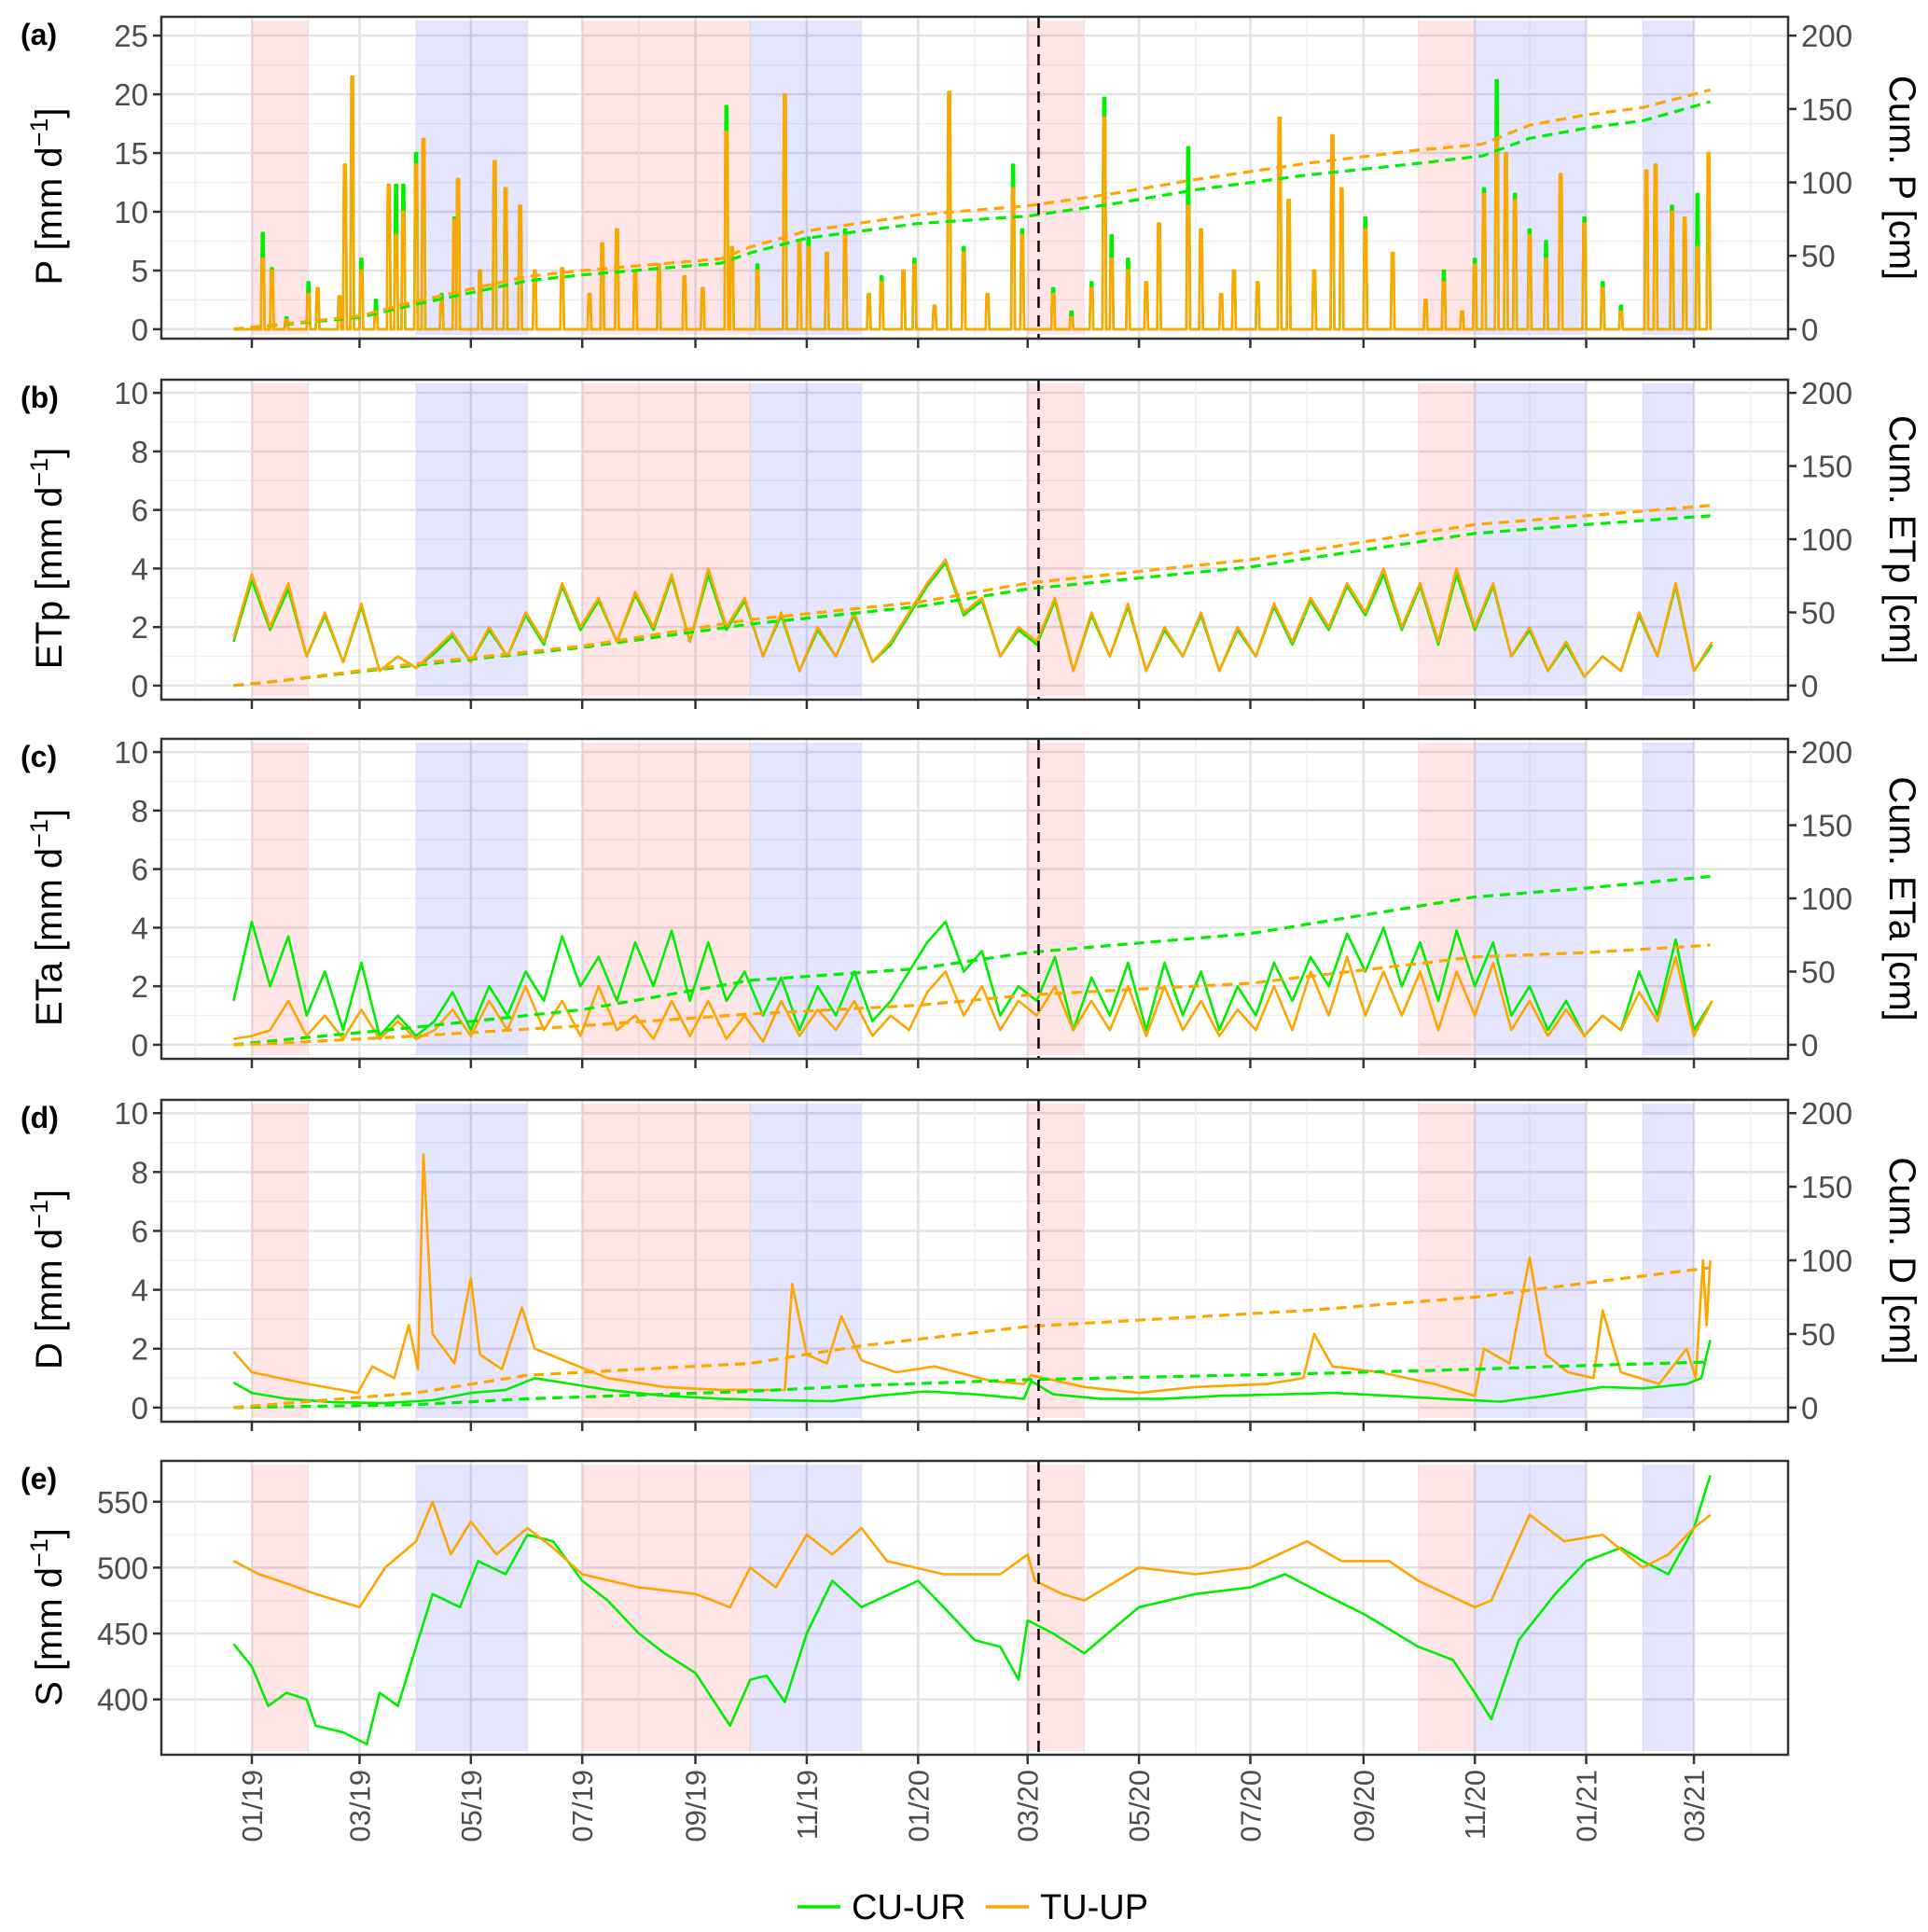 This screenshot has width=1928, height=1932. I want to click on series-line-cu-ur, so click(972, 1610).